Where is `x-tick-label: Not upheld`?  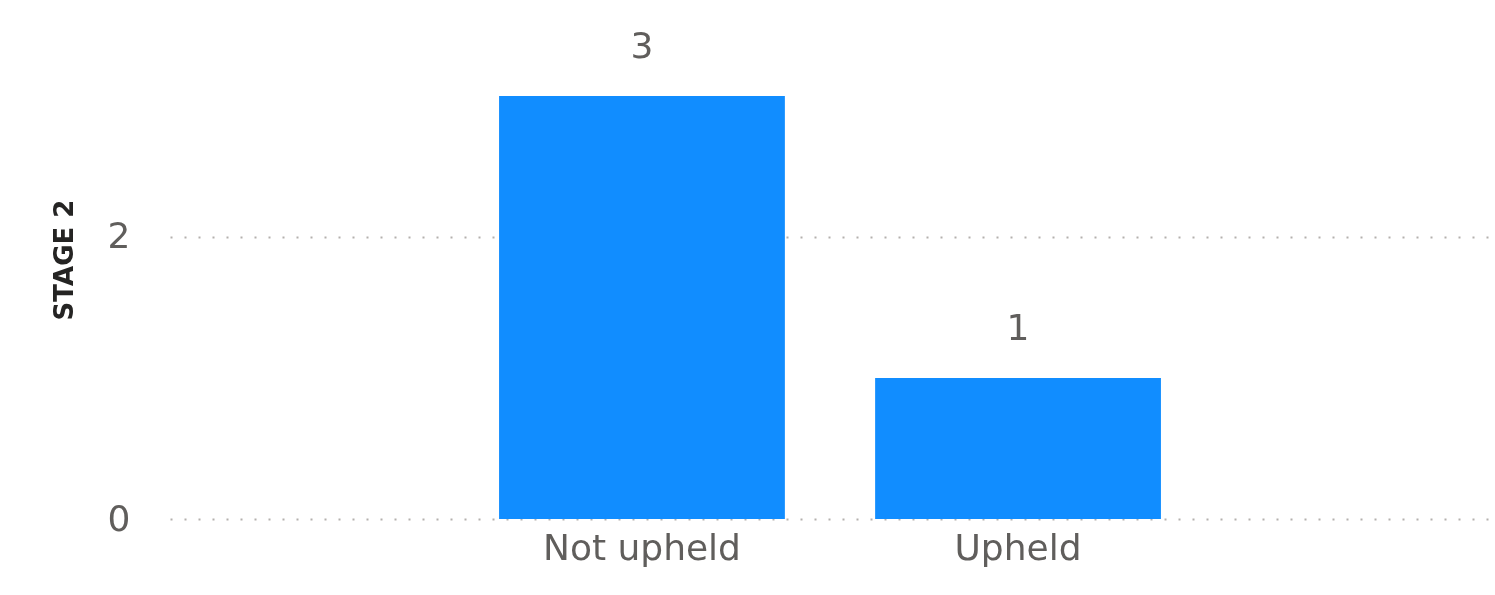
x-tick-label: Not upheld is located at coordinates (641, 547).